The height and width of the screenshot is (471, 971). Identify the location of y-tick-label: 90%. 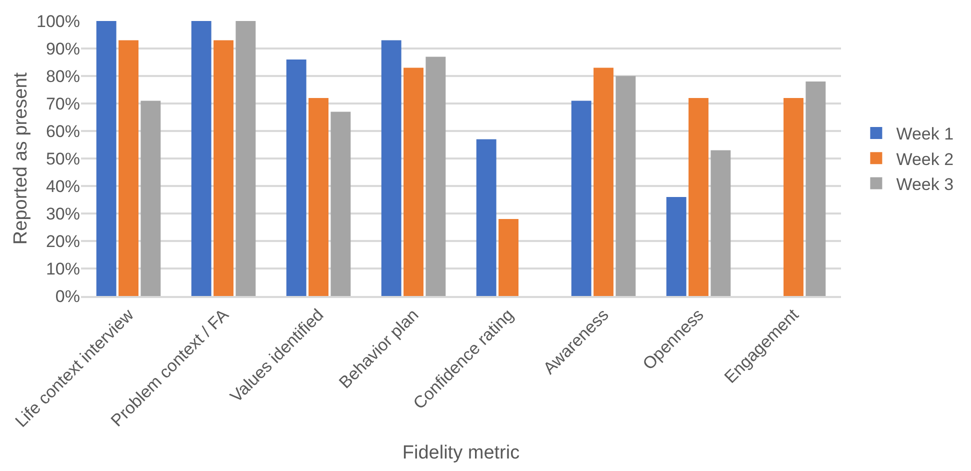
(63, 48).